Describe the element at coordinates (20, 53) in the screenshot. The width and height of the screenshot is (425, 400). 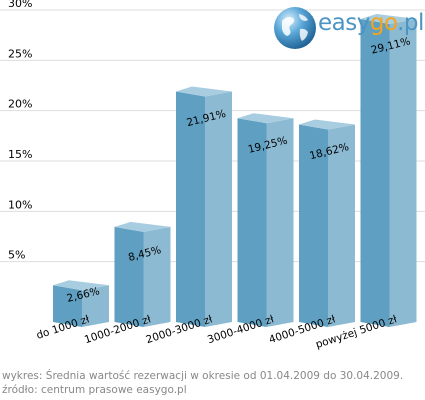
I see `y-tick-label: 25%` at that location.